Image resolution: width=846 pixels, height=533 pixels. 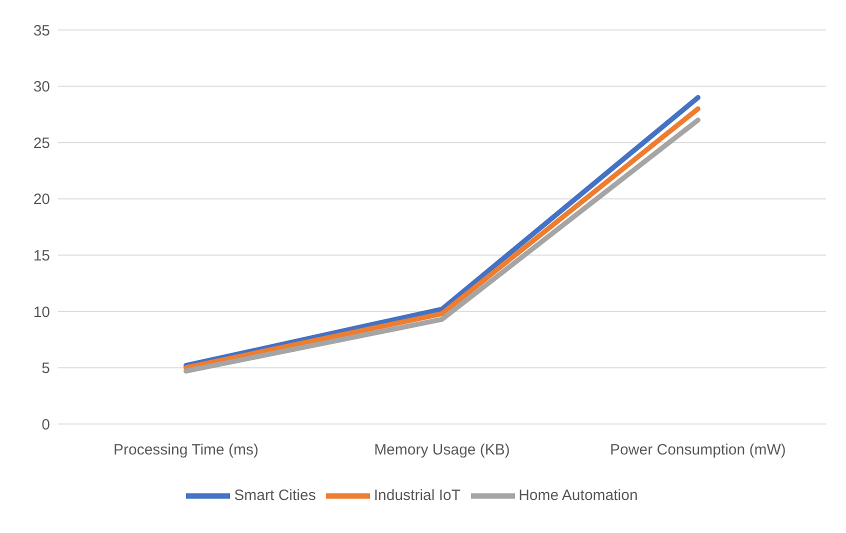 I want to click on y-tick-label: 5, so click(x=46, y=369).